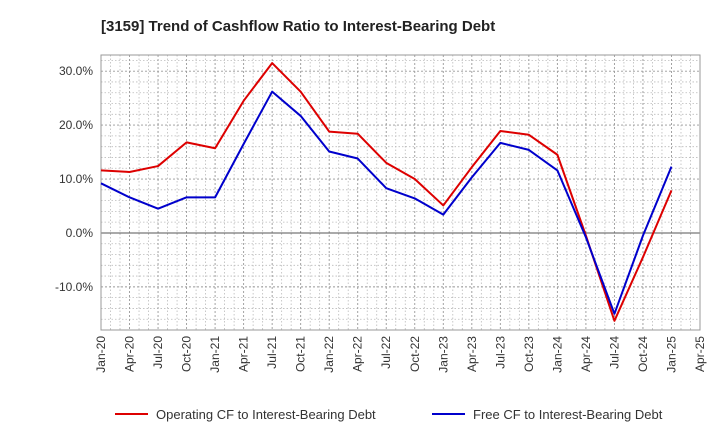  What do you see at coordinates (614, 352) in the screenshot?
I see `x-tick-label: Jul-24` at bounding box center [614, 352].